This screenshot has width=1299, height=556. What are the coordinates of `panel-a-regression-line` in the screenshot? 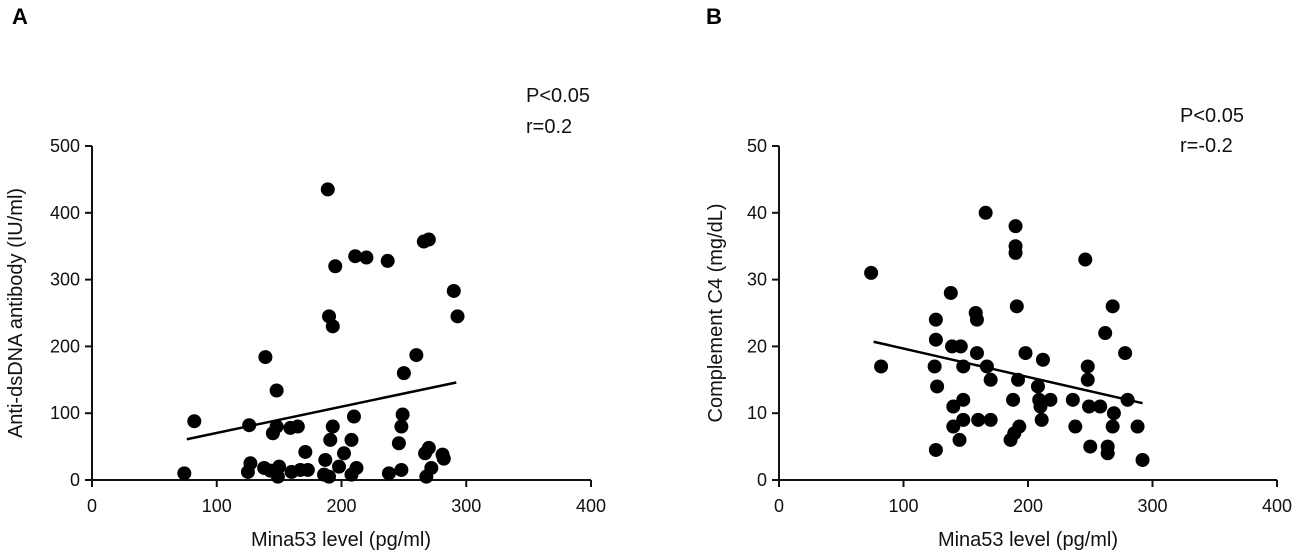 It's located at (321, 411).